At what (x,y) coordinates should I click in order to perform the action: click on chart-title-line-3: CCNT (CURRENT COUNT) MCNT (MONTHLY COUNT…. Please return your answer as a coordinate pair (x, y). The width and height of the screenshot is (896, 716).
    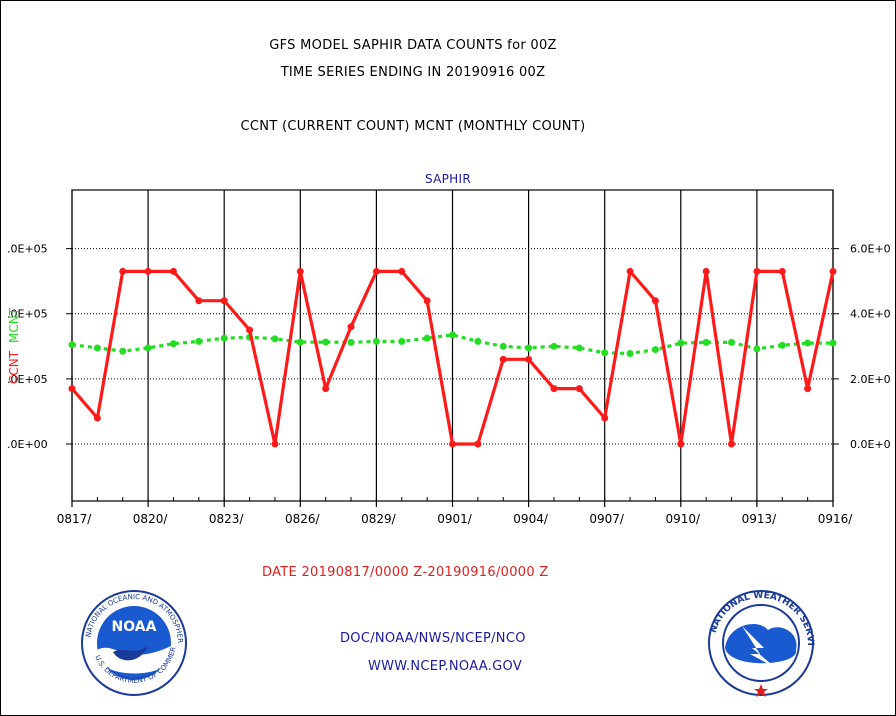
    Looking at the image, I should click on (413, 126).